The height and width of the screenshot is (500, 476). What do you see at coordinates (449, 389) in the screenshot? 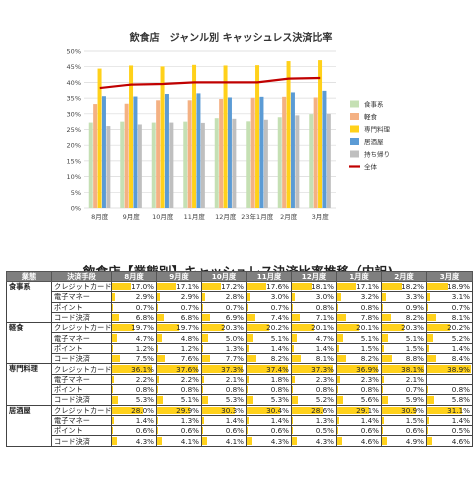
I see `value-cell: 0.8%` at bounding box center [449, 389].